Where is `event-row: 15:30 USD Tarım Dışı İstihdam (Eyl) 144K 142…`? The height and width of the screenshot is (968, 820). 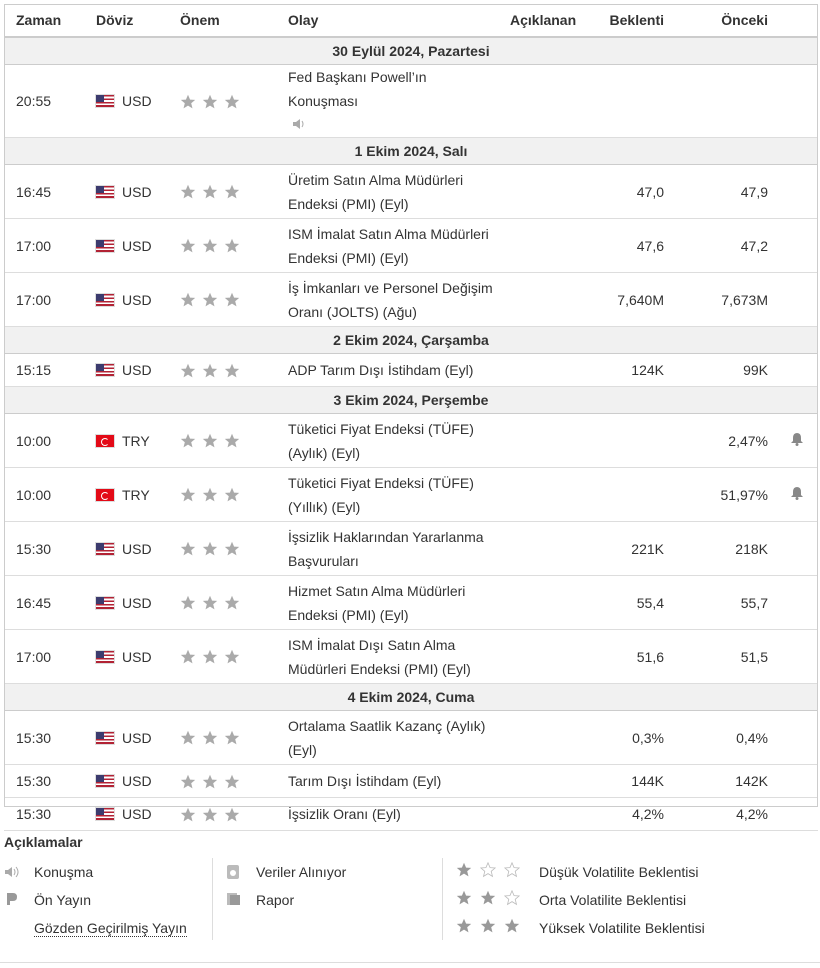 event-row: 15:30 USD Tarım Dışı İstihdam (Eyl) 144K 142… is located at coordinates (411, 781).